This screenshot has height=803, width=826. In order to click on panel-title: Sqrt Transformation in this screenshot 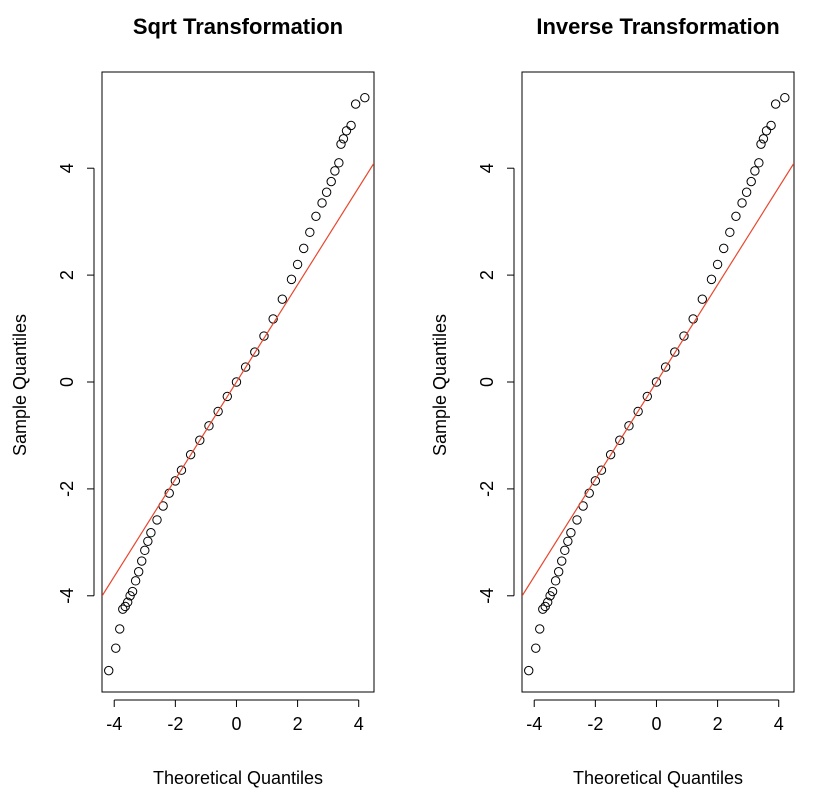, I will do `click(238, 26)`.